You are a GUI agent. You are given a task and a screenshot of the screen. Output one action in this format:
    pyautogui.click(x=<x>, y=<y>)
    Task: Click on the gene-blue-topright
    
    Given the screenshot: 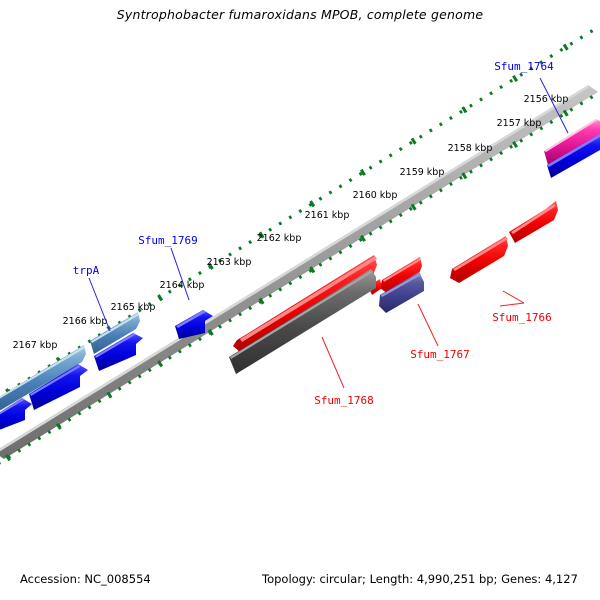 What is the action you would take?
    pyautogui.click(x=573, y=156)
    